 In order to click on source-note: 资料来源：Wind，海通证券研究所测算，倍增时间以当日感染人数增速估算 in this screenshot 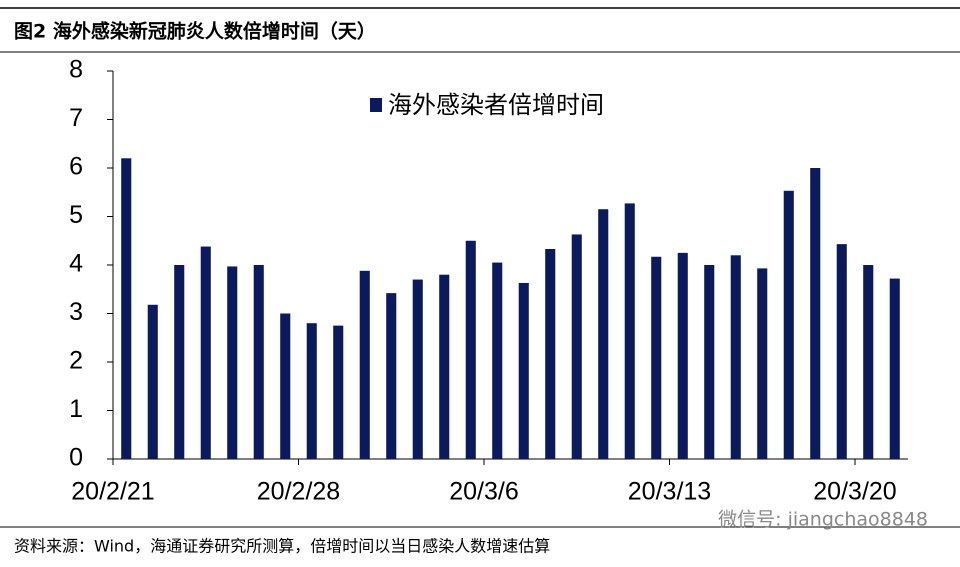, I will do `click(282, 546)`.